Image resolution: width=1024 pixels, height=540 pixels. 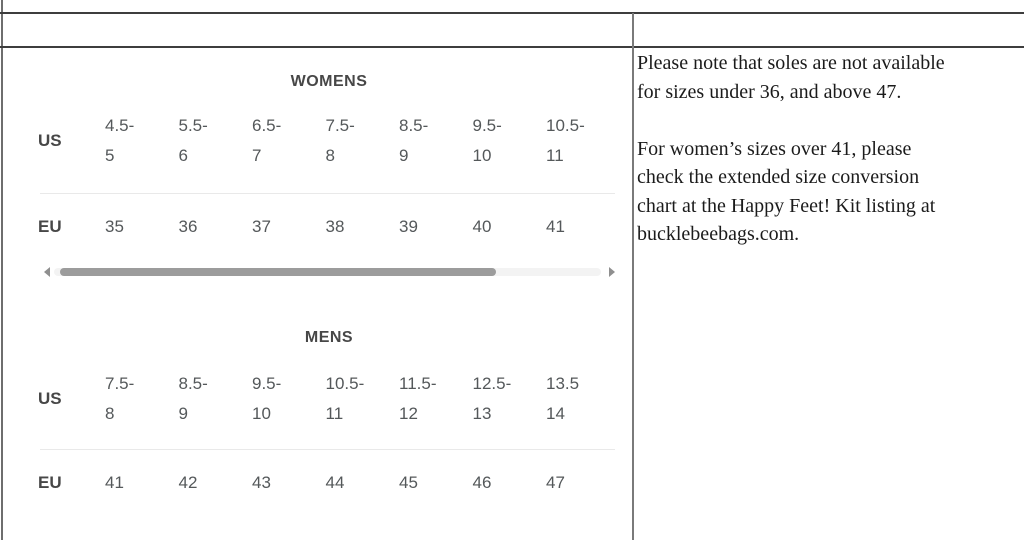 I want to click on womens-us-cell: 10.5- 11, so click(x=565, y=140).